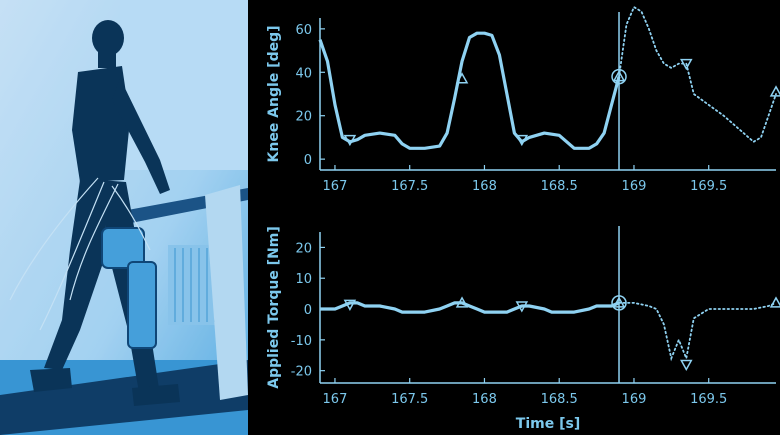  Describe the element at coordinates (226, 292) in the screenshot. I see `treadmill-console` at that location.